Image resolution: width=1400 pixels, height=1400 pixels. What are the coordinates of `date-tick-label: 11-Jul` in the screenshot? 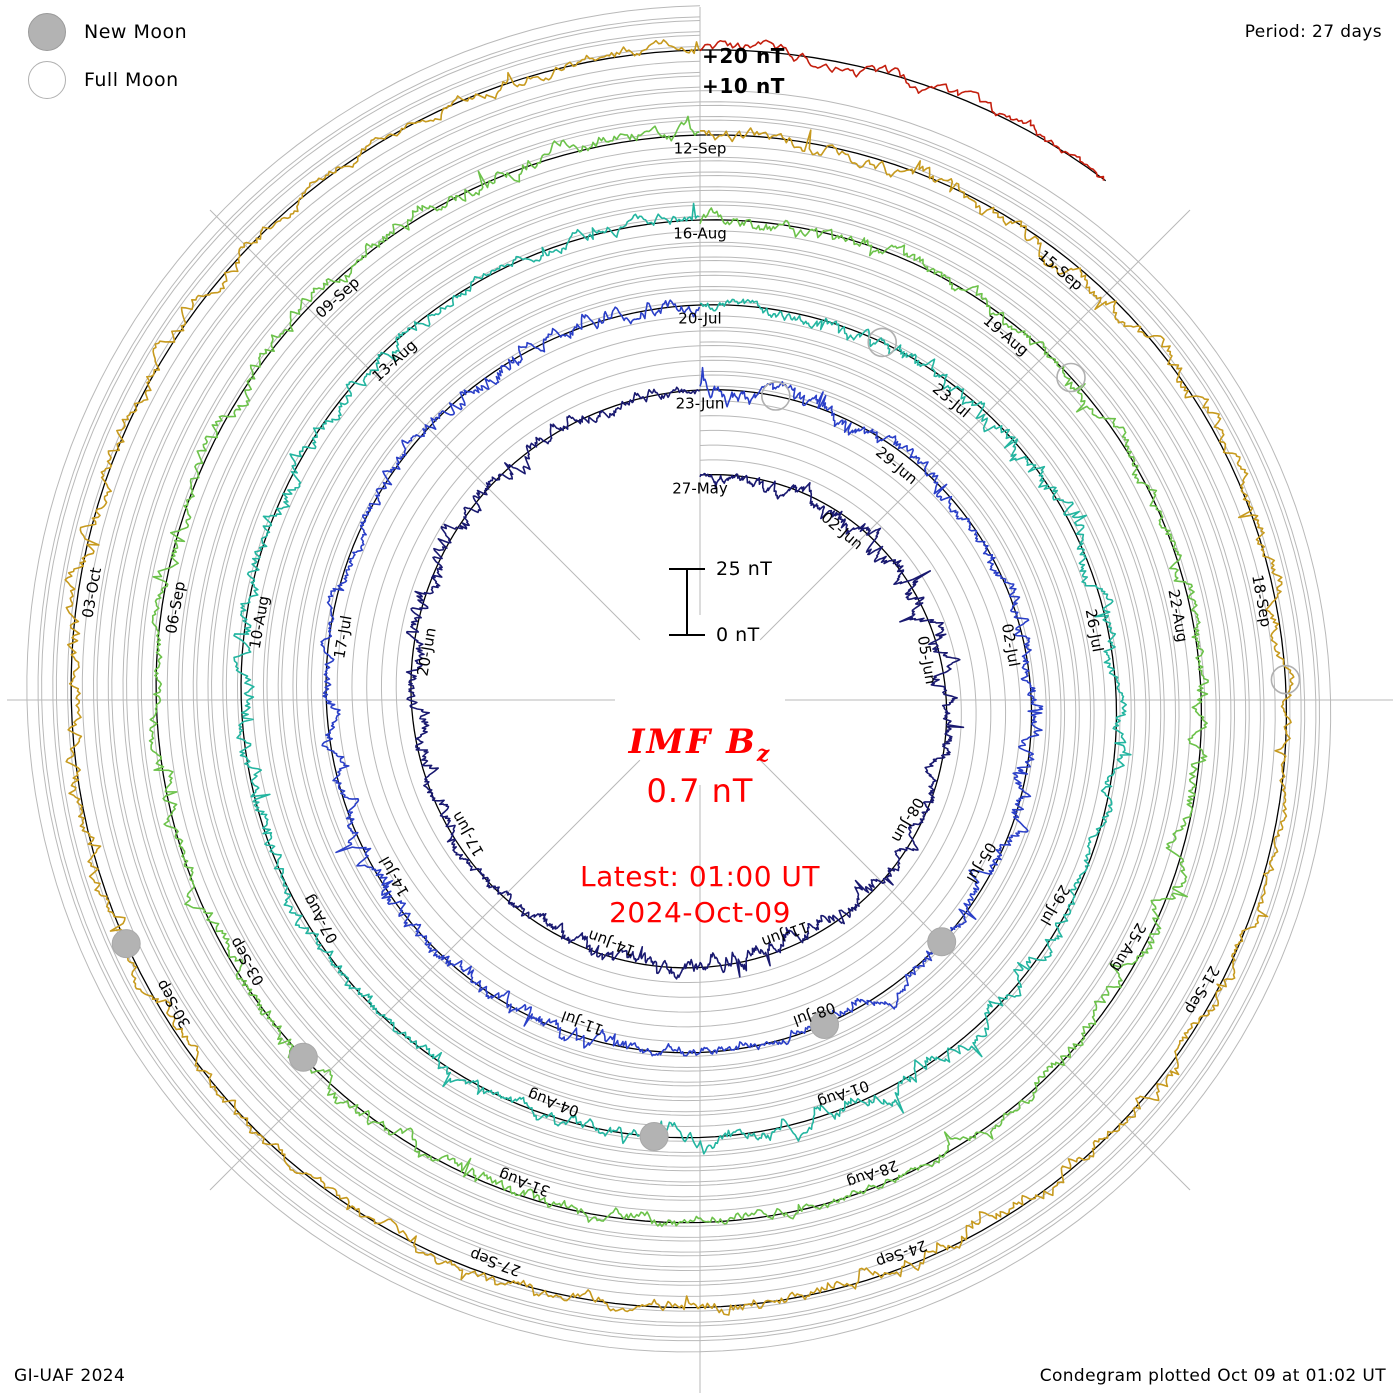 It's located at (582, 1023).